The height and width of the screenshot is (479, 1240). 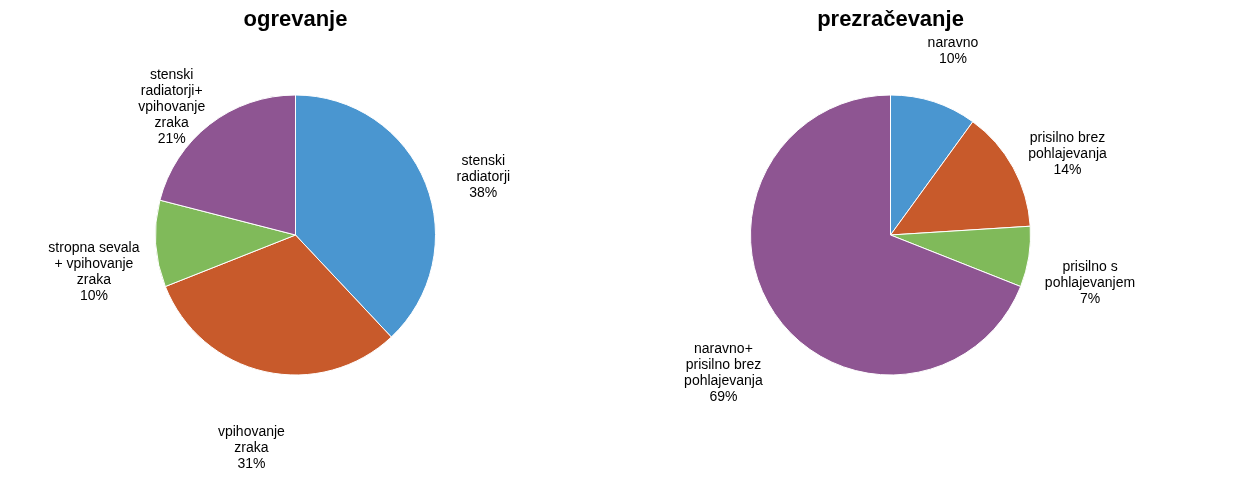 What do you see at coordinates (1067, 168) in the screenshot?
I see `data-label: 14%` at bounding box center [1067, 168].